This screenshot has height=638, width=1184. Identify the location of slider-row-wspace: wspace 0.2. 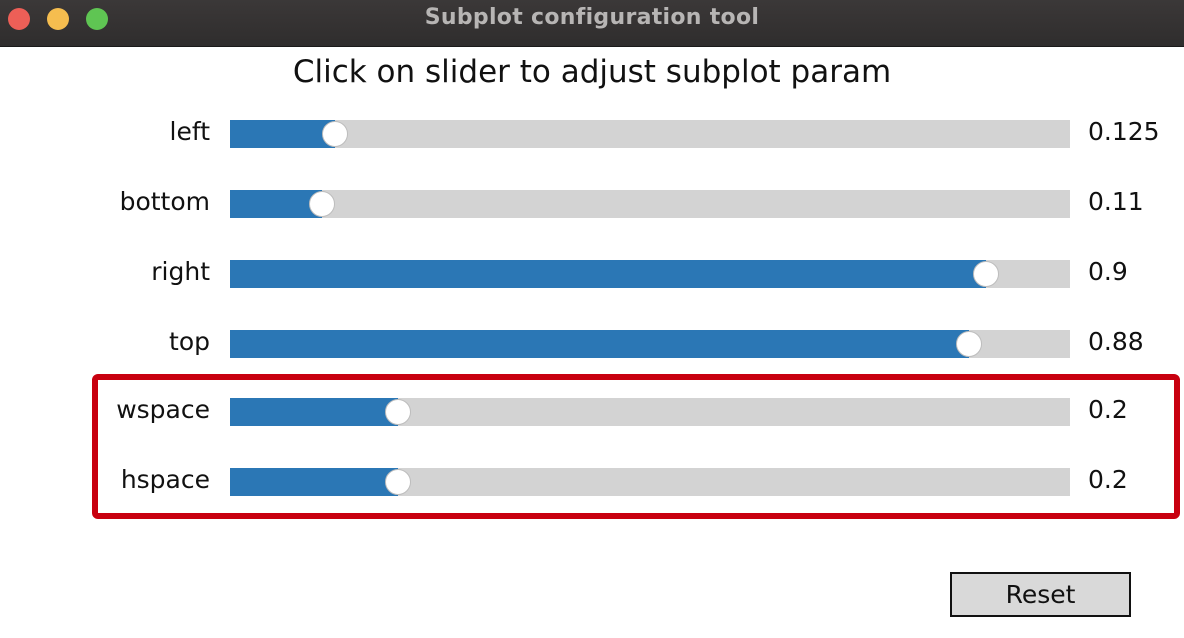
(592, 411).